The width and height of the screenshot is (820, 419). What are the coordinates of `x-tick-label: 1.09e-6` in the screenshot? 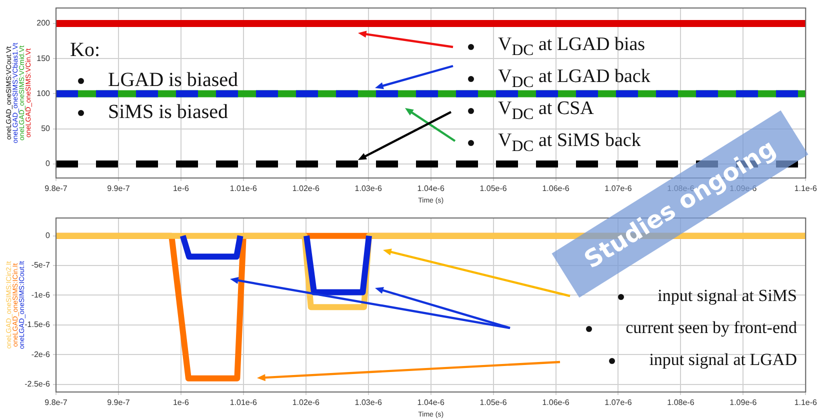 It's located at (744, 403).